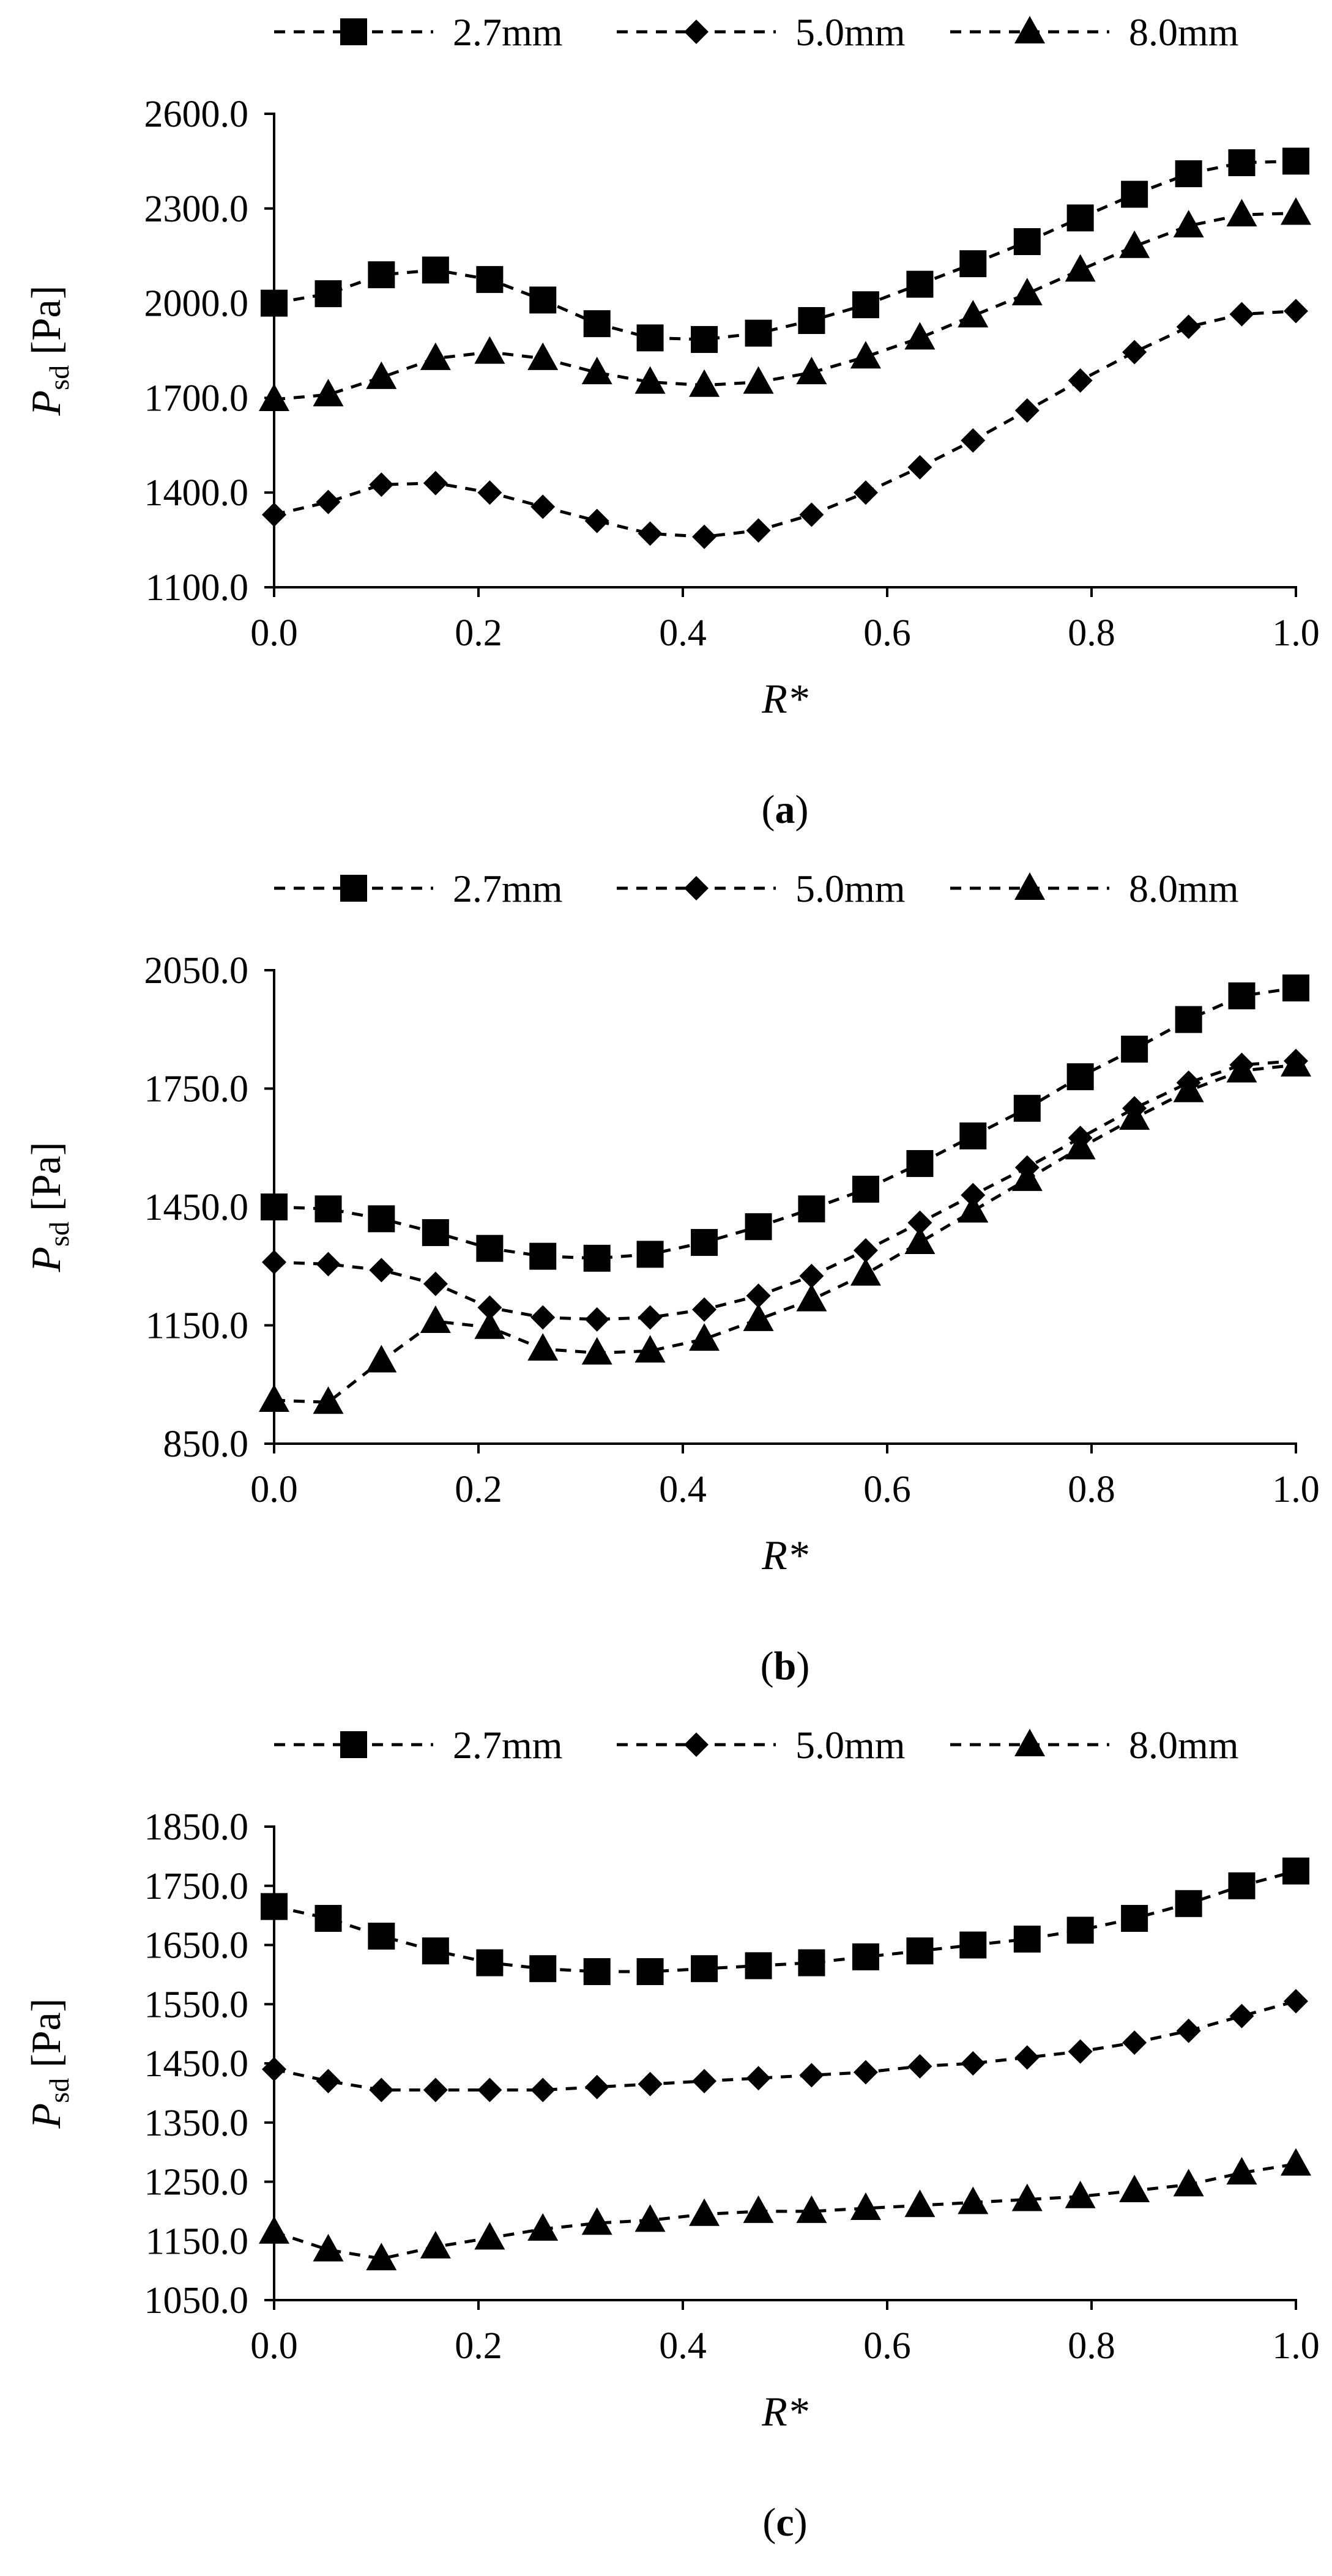 Image resolution: width=1332 pixels, height=2576 pixels. Describe the element at coordinates (196, 2004) in the screenshot. I see `y-tick-label: 1550.0` at that location.